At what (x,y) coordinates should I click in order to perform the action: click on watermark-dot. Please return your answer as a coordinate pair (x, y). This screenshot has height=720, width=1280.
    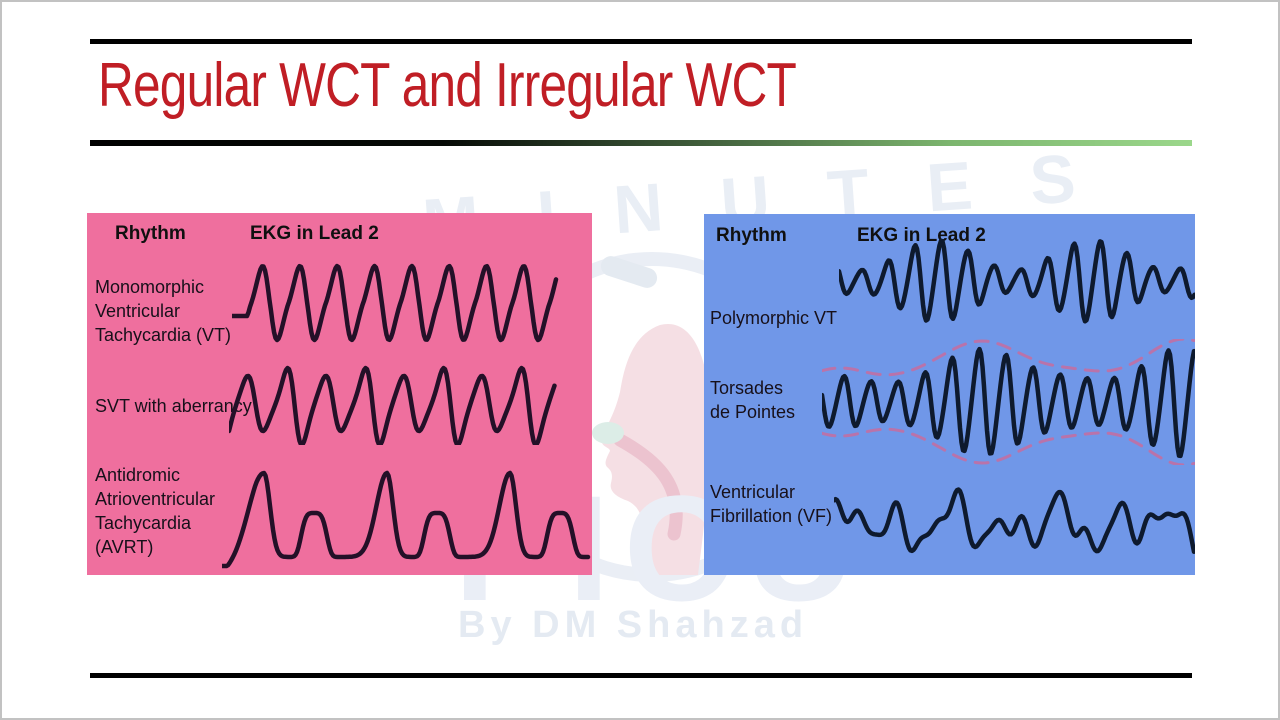
    Looking at the image, I should click on (608, 433).